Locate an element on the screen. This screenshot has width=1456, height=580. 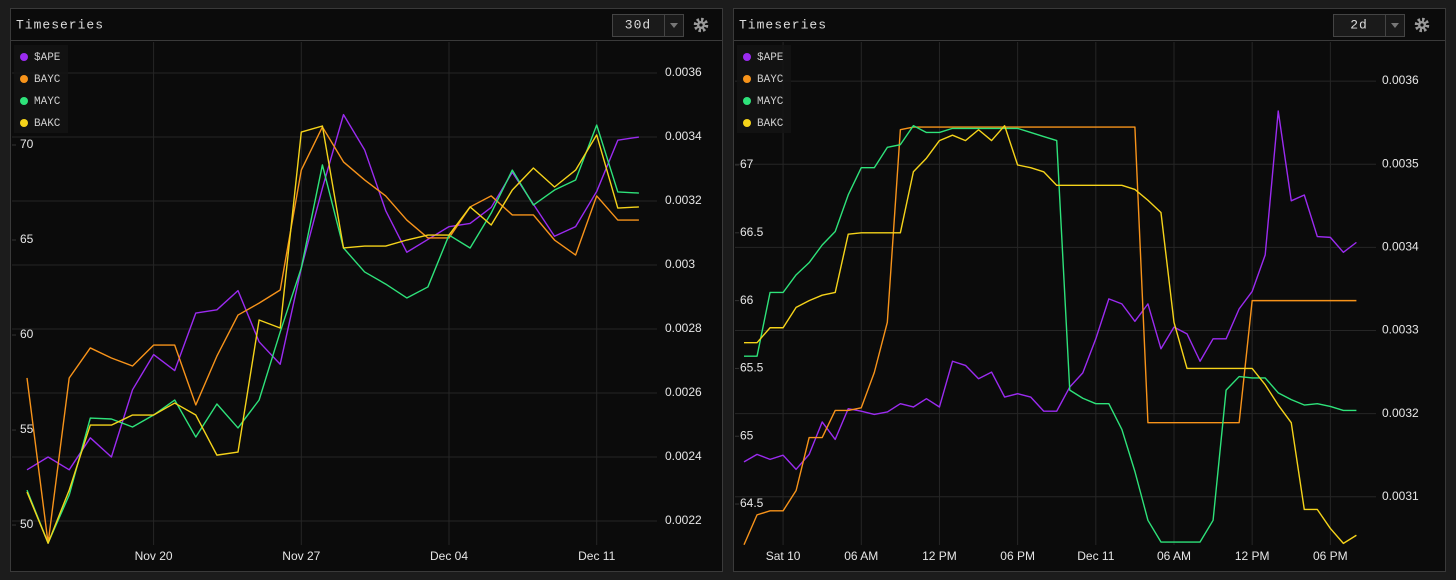
x-tick-label: Nov 20 is located at coordinates (154, 556).